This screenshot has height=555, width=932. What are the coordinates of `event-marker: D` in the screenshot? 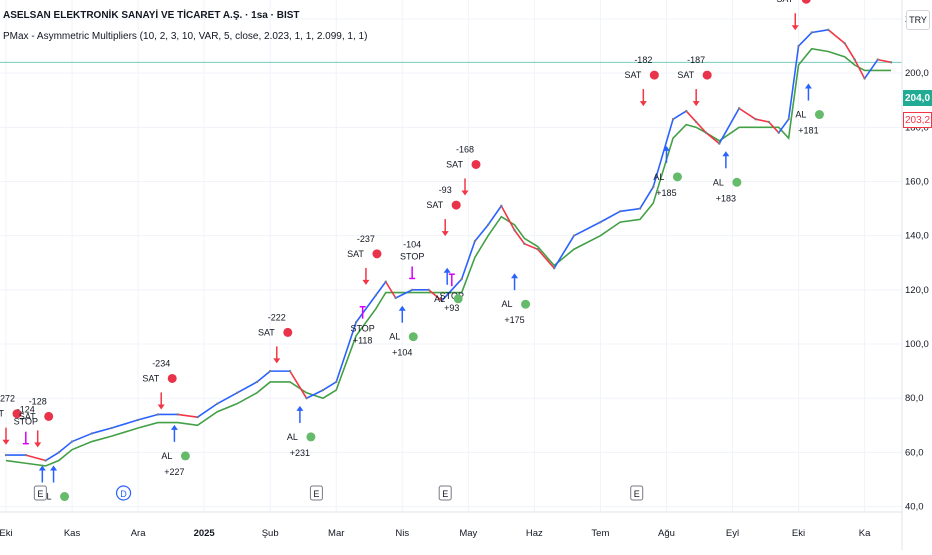 It's located at (123, 493).